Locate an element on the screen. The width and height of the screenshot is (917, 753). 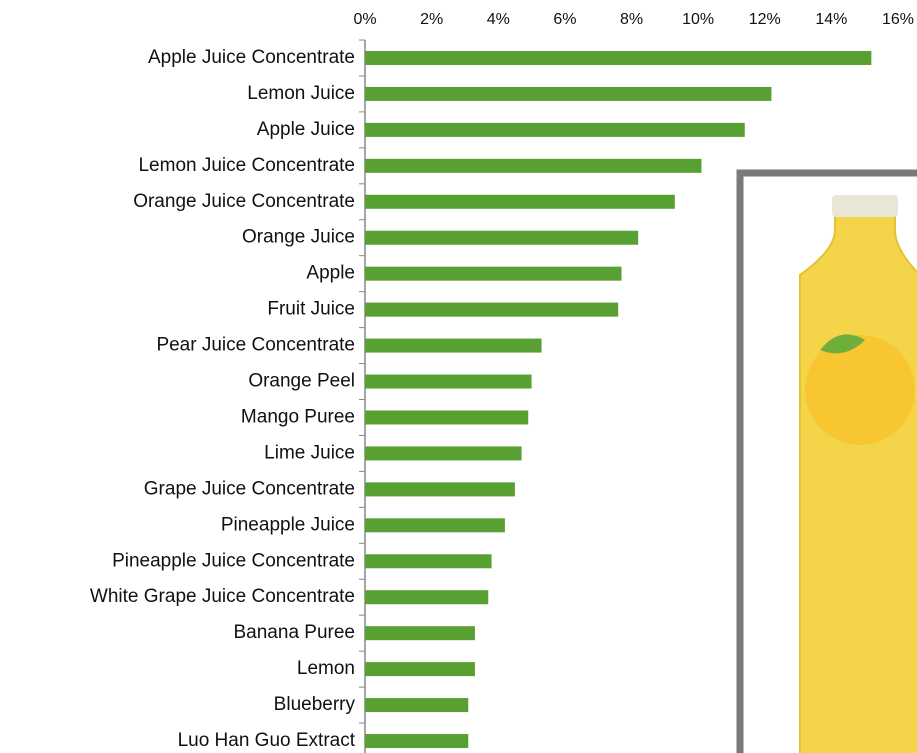
x-tick-label: 2% is located at coordinates (431, 19).